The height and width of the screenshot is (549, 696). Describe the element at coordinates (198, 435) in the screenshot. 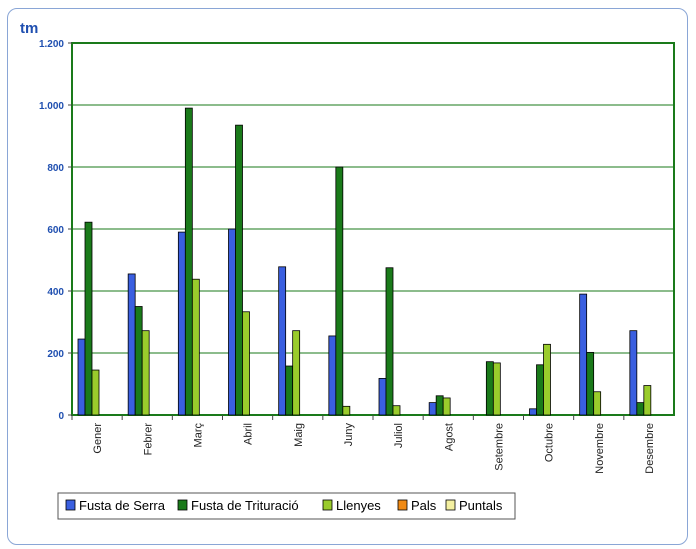

I see `x-tick-label: Març` at that location.